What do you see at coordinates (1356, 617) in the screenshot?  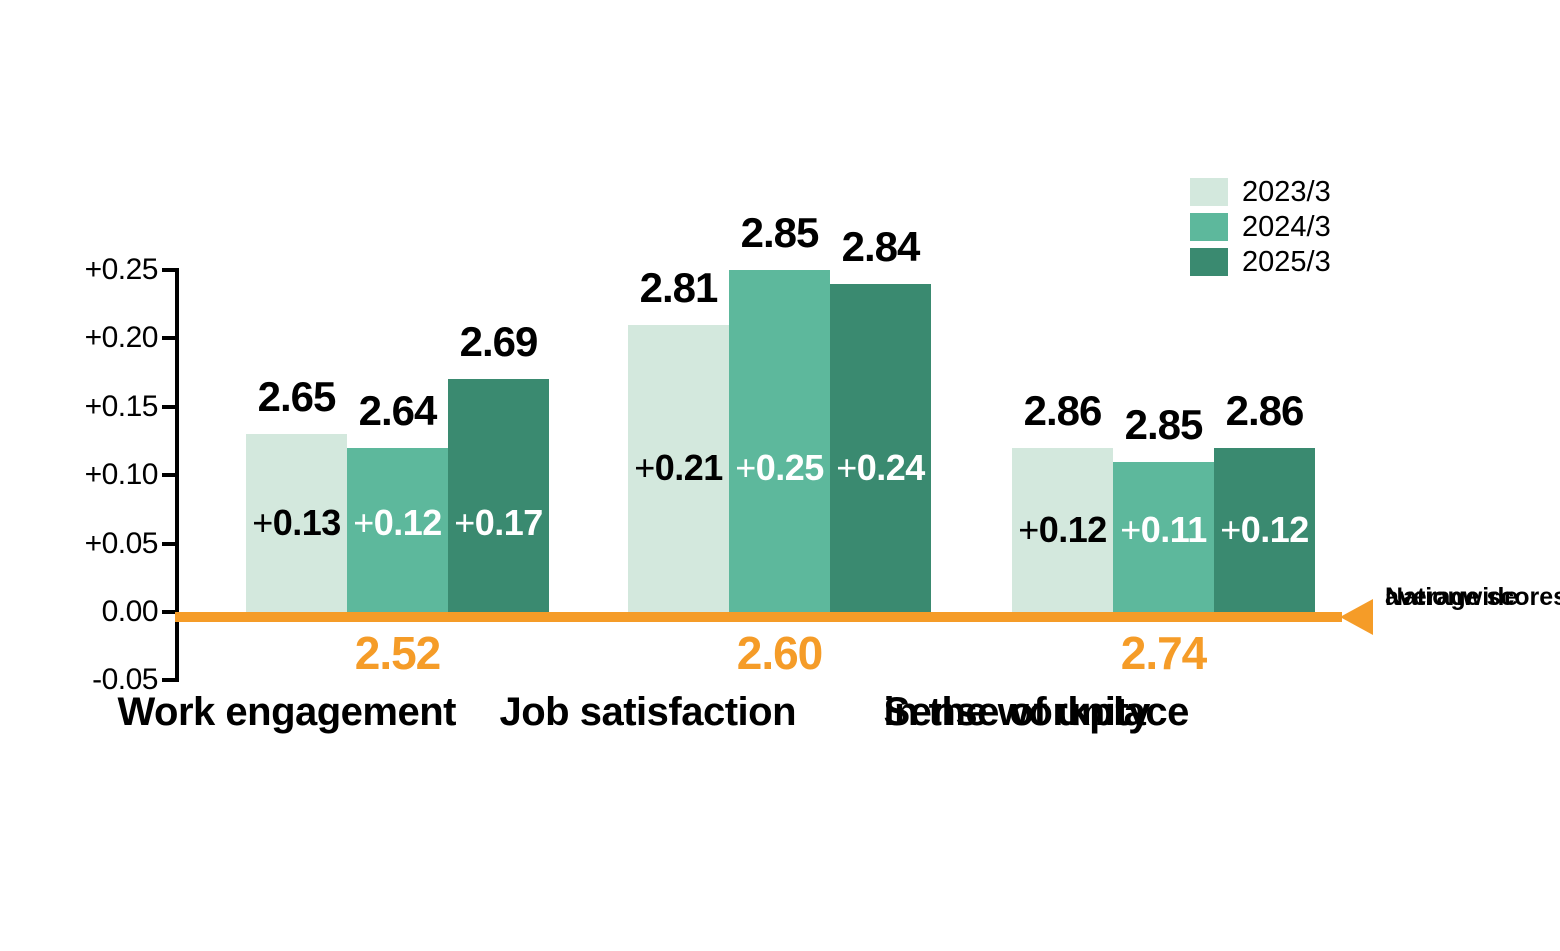 I see `baseline-arrow-icon` at bounding box center [1356, 617].